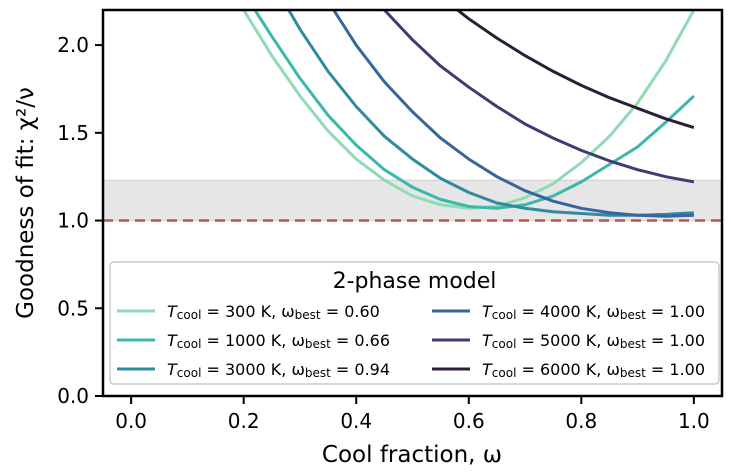  What do you see at coordinates (412, 455) in the screenshot?
I see `x-axis-label: Cool fraction, ω` at bounding box center [412, 455].